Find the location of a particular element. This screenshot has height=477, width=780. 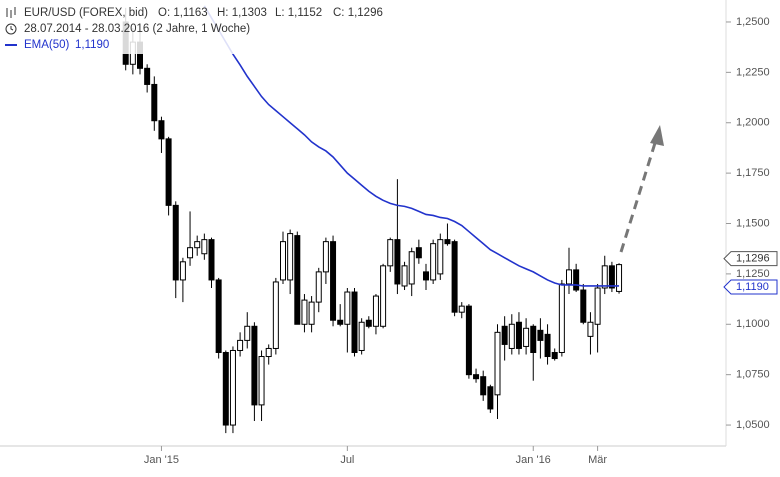

y-tick-label: 1,2250 is located at coordinates (753, 72).